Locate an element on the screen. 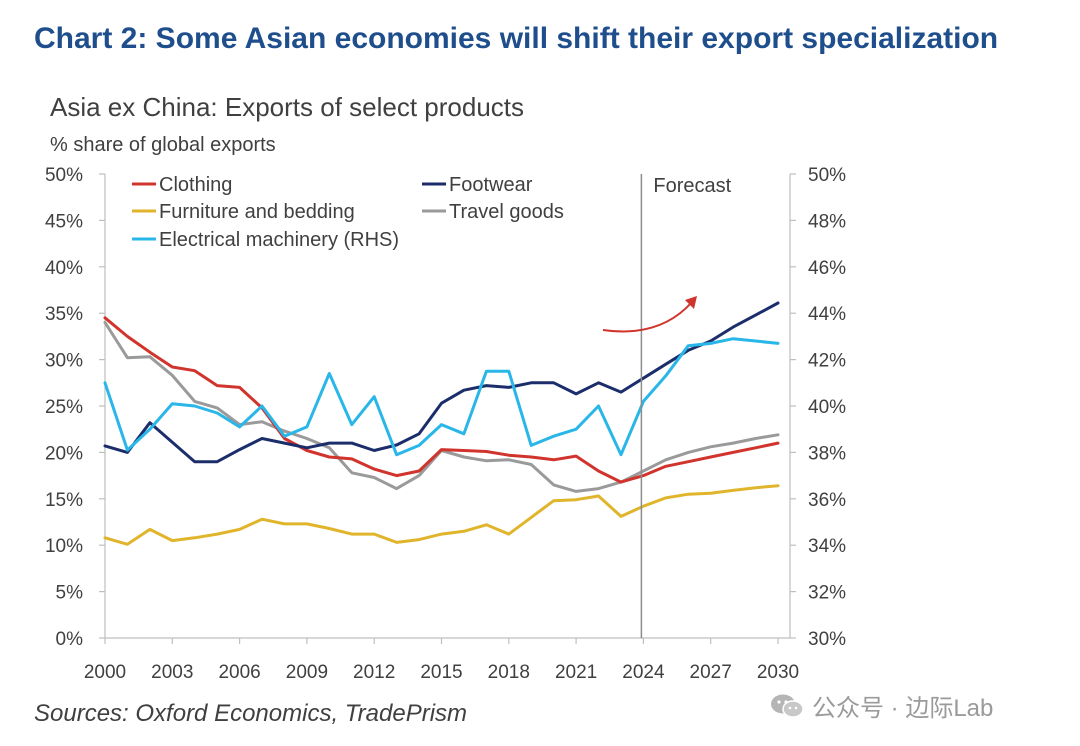 This screenshot has width=1080, height=746. legend-label-electrical-machinery-rhs: Electrical machinery (RHS) is located at coordinates (279, 240).